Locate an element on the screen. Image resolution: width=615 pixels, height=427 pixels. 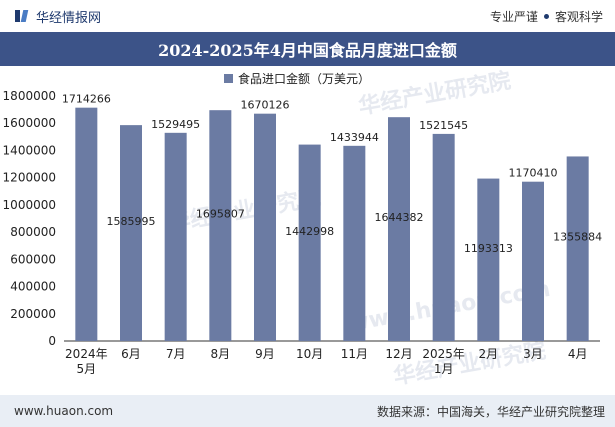
x-tick-label: 2025年 is located at coordinates (443, 354).